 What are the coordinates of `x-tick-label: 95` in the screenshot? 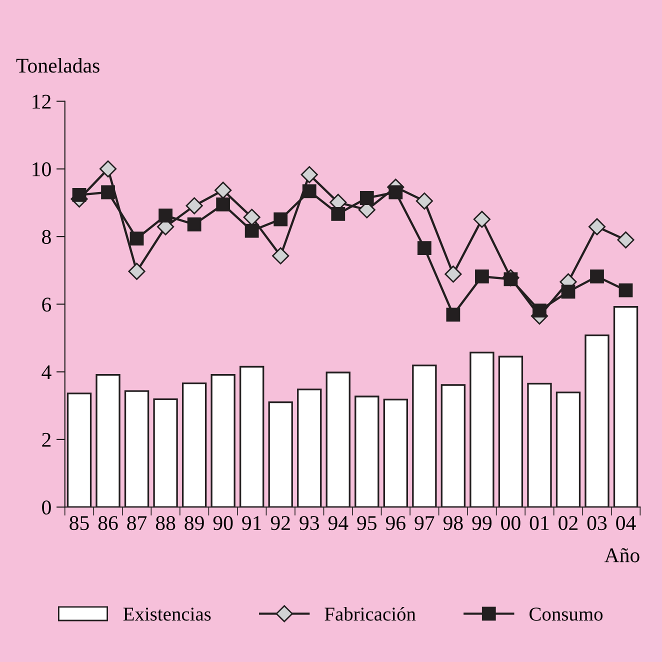 It's located at (366, 523).